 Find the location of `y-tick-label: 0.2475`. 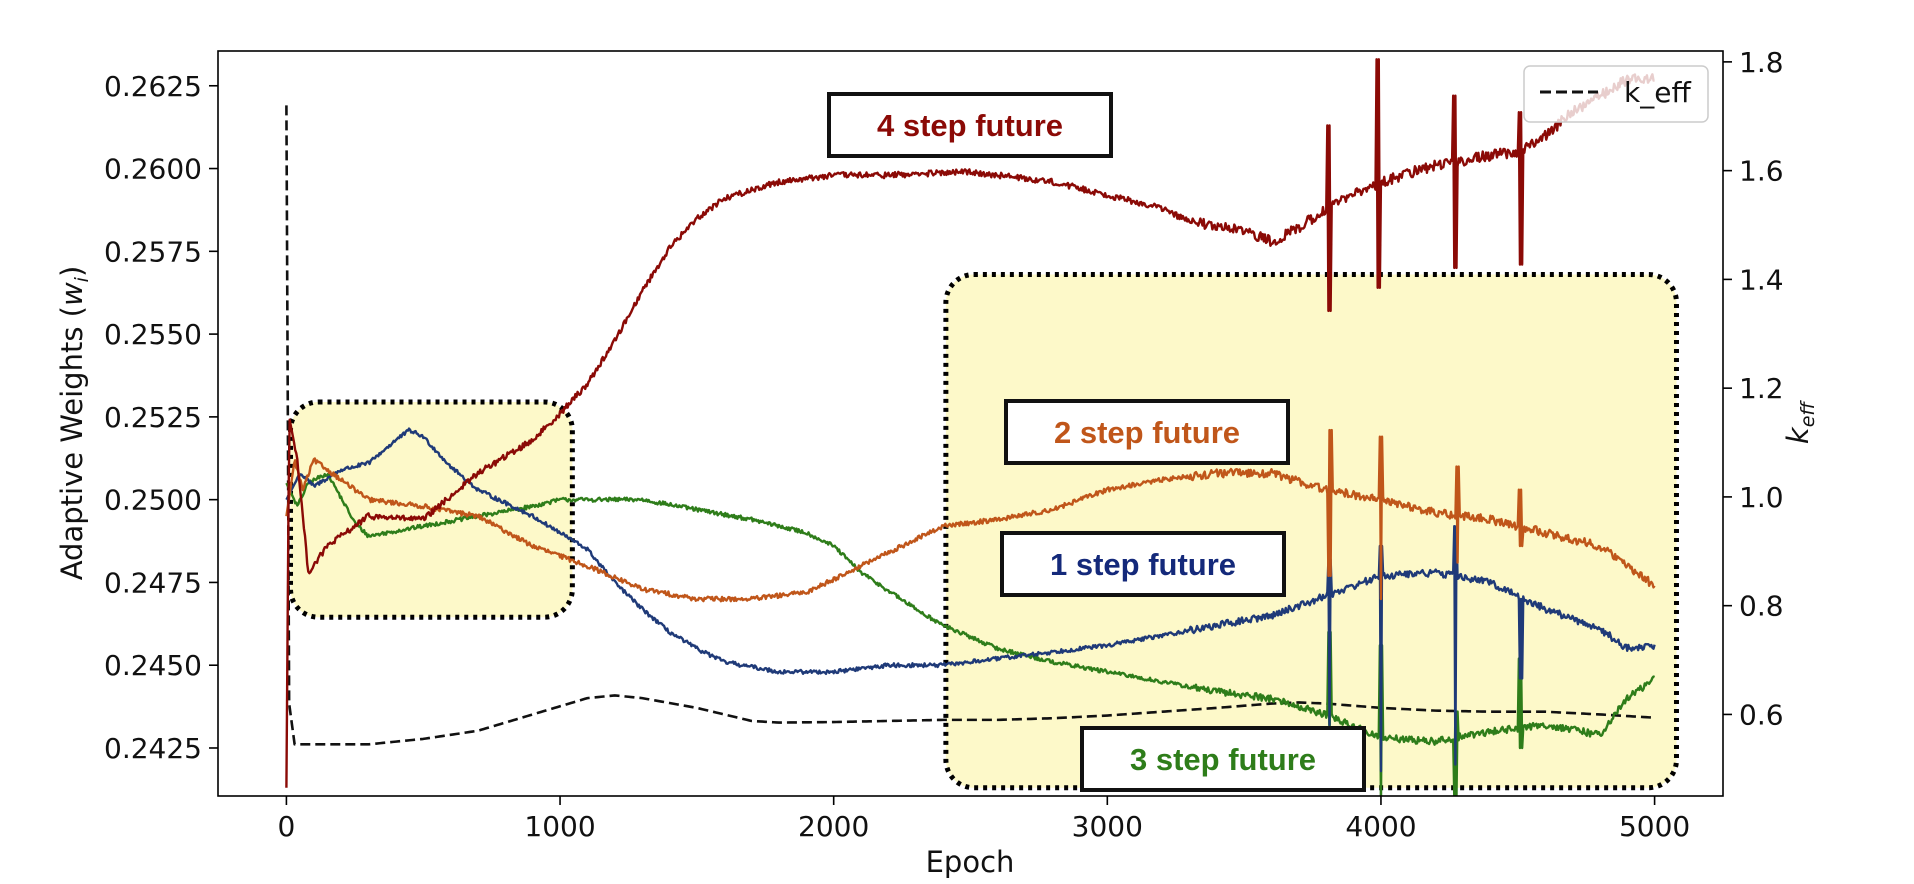

y-tick-label: 0.2475 is located at coordinates (153, 582).